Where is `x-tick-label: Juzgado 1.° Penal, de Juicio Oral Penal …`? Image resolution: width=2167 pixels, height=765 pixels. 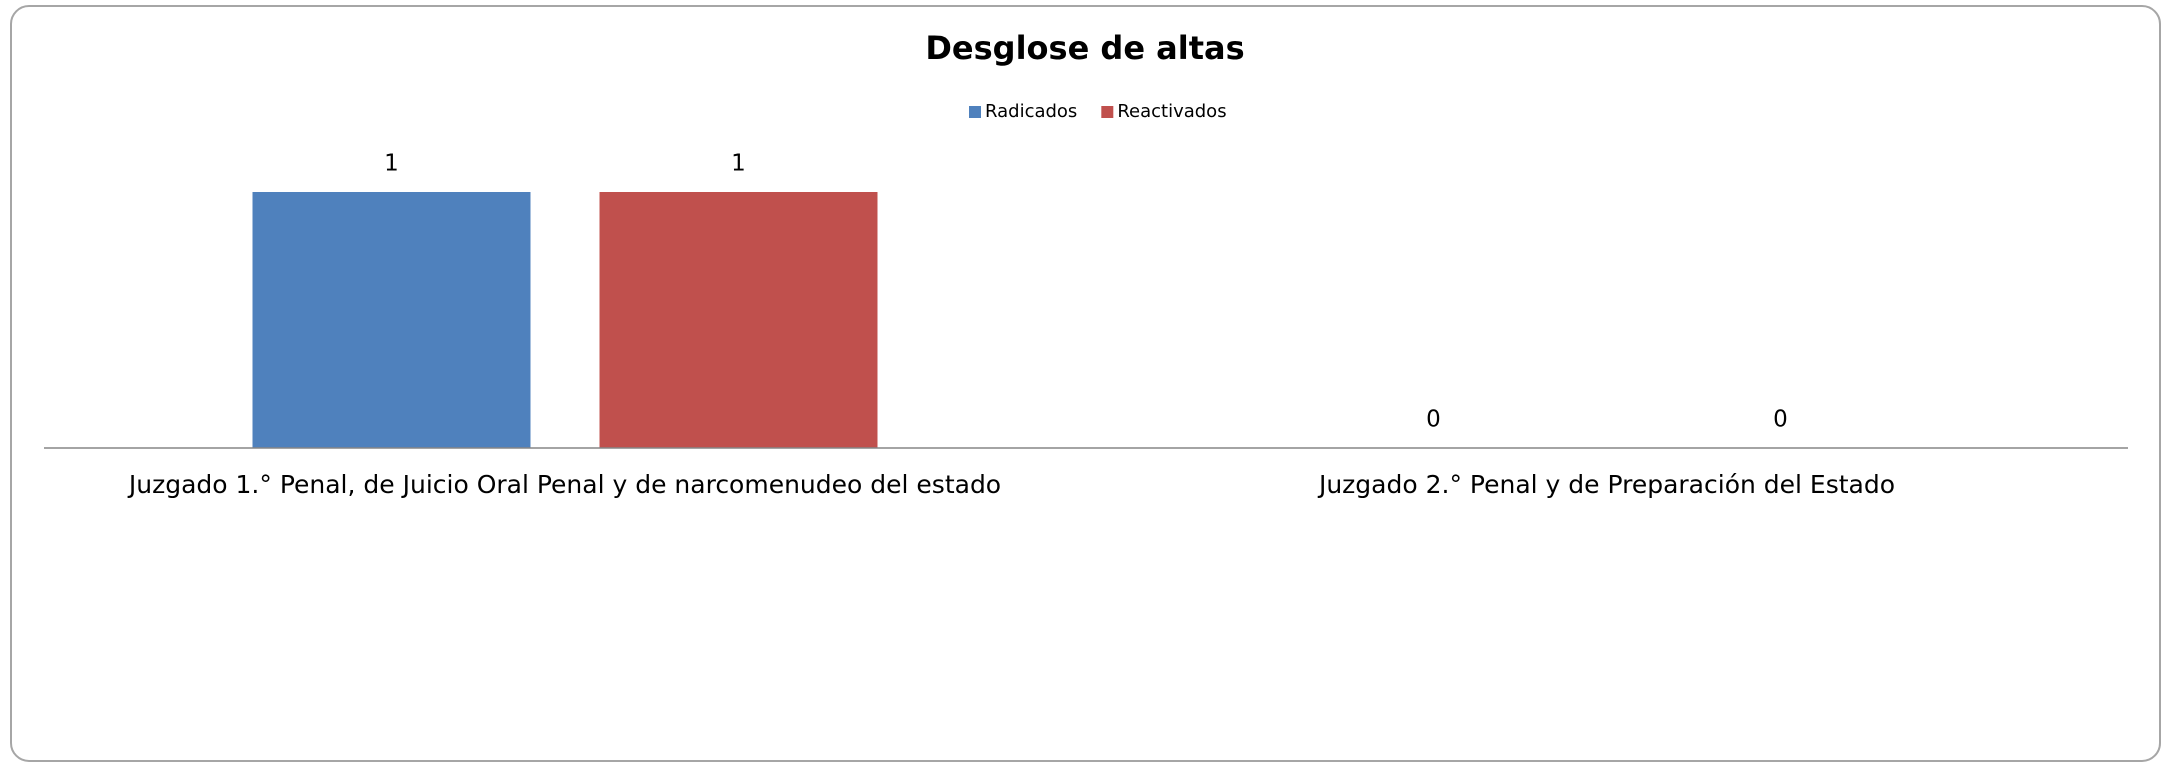
x-tick-label: Juzgado 1.° Penal, de Juicio Oral Penal … is located at coordinates (564, 484).